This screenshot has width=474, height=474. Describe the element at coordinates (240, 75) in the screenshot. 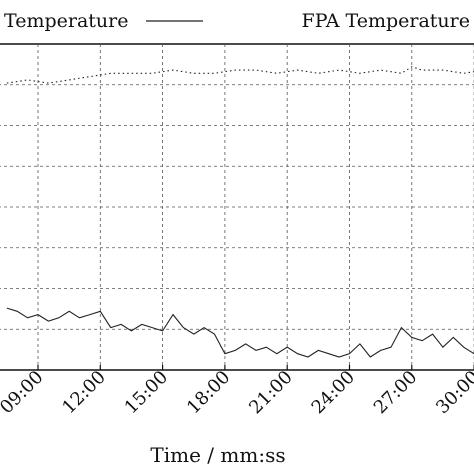

I see `series-line-temperature` at that location.